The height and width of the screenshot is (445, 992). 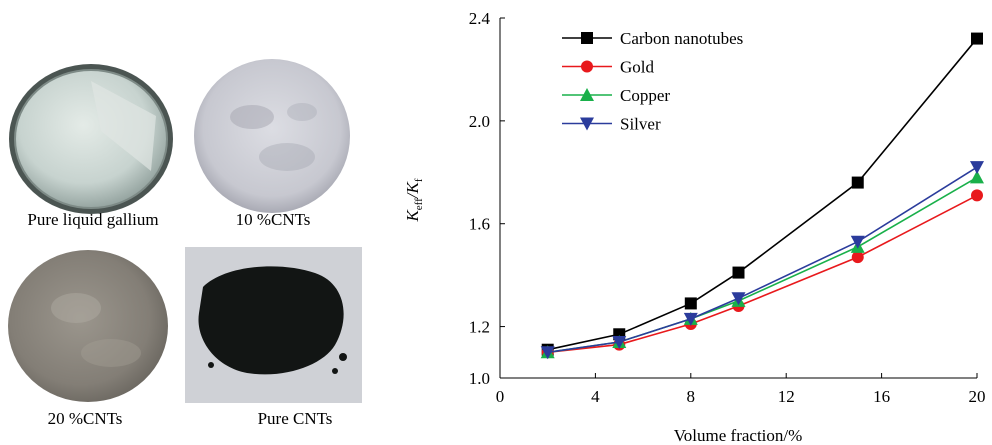 I want to click on legend-label: Copper, so click(x=645, y=95).